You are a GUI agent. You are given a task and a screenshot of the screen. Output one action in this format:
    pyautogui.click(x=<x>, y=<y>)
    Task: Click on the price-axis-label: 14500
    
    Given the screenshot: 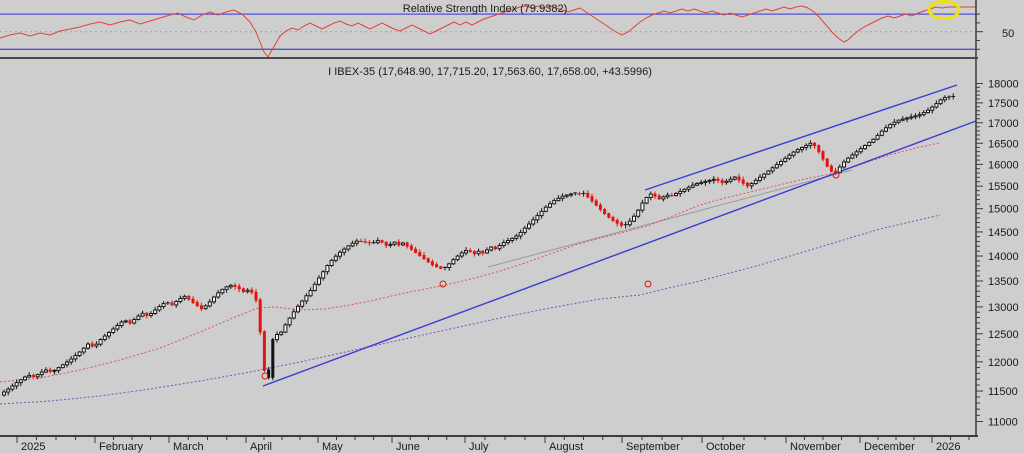 What is the action you would take?
    pyautogui.click(x=1003, y=233)
    